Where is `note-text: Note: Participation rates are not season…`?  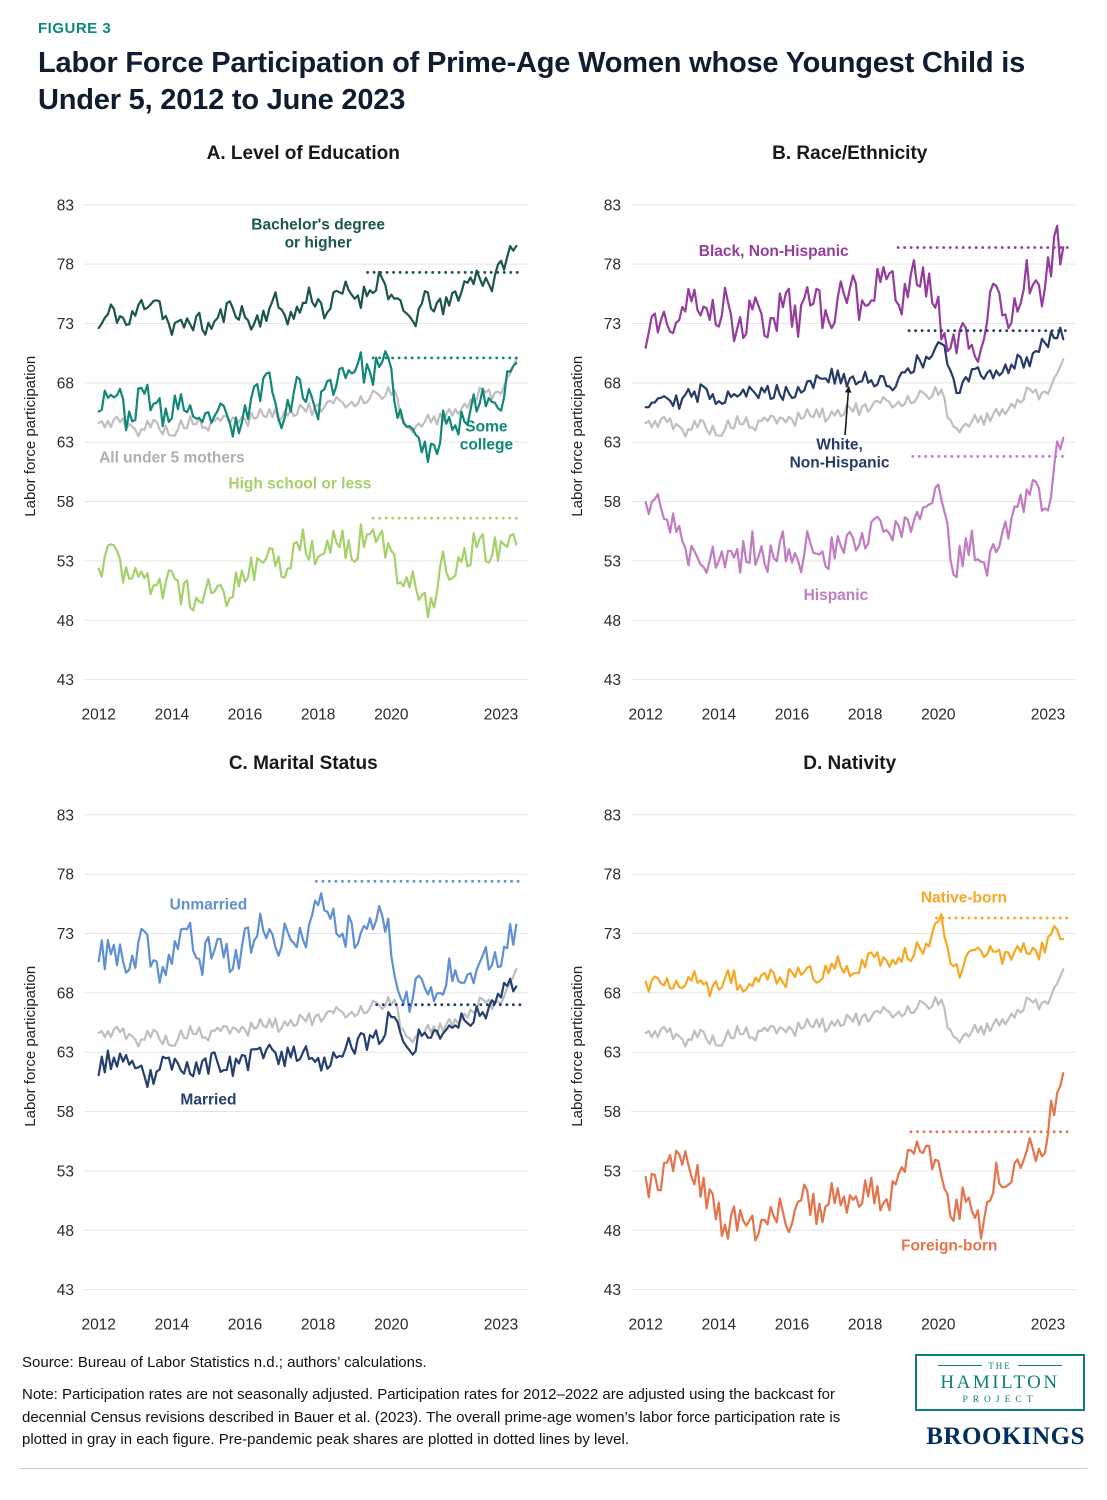 note-text: Note: Participation rates are not season… is located at coordinates (431, 1417).